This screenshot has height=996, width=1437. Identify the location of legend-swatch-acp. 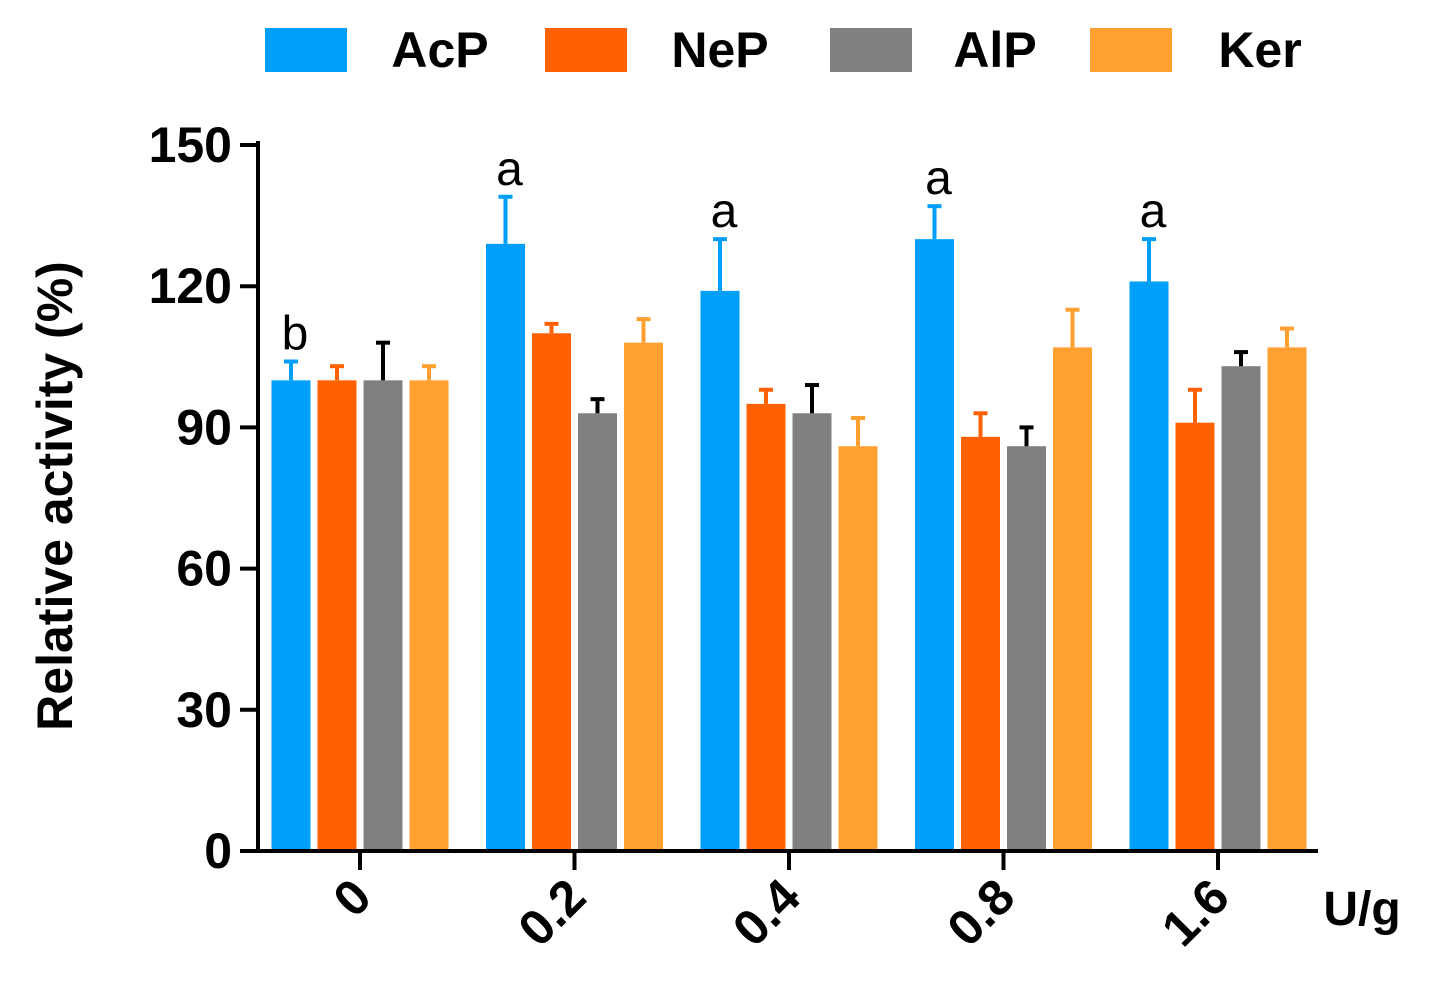
(306, 50).